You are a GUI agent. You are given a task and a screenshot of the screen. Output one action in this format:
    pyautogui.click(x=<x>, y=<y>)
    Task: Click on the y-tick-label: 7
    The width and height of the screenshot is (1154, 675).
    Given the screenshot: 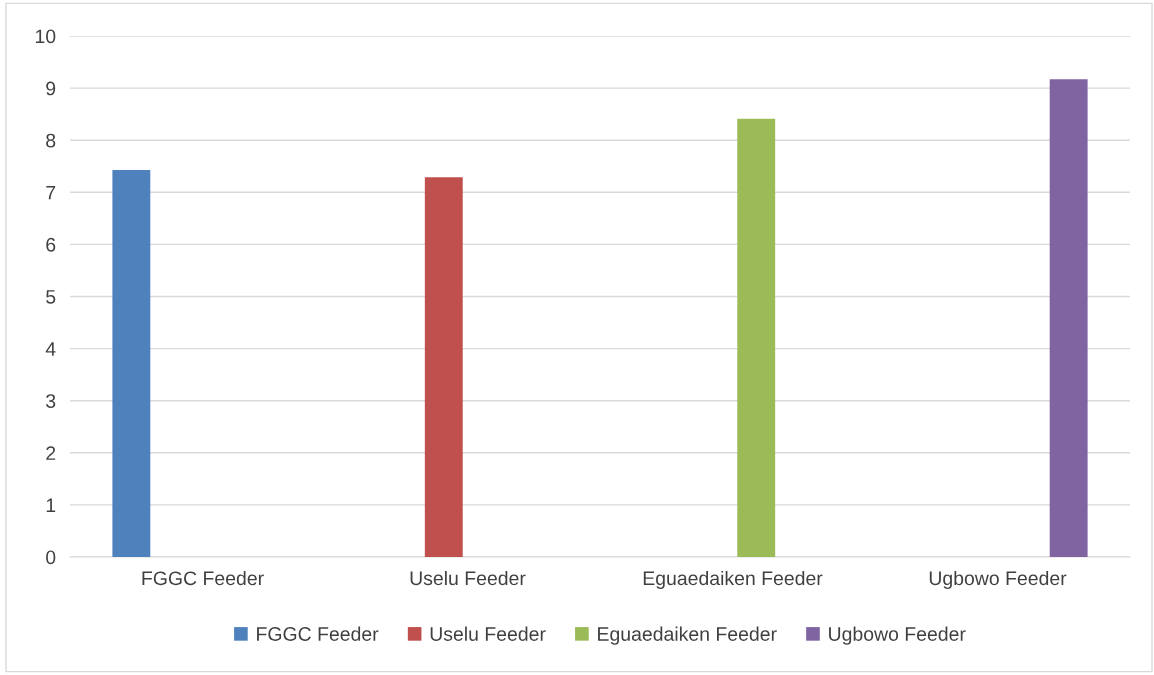 What is the action you would take?
    pyautogui.click(x=51, y=192)
    